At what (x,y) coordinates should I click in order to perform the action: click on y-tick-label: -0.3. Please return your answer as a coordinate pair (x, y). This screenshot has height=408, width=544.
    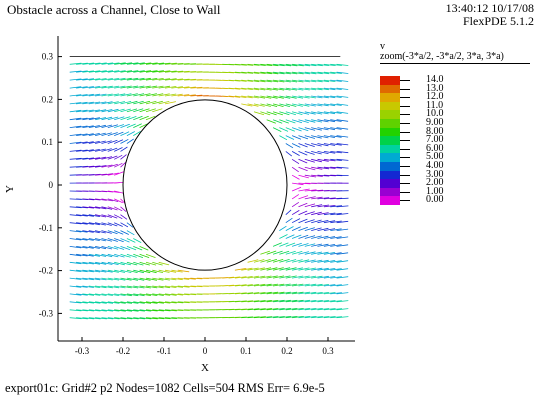
    Looking at the image, I should click on (46, 313).